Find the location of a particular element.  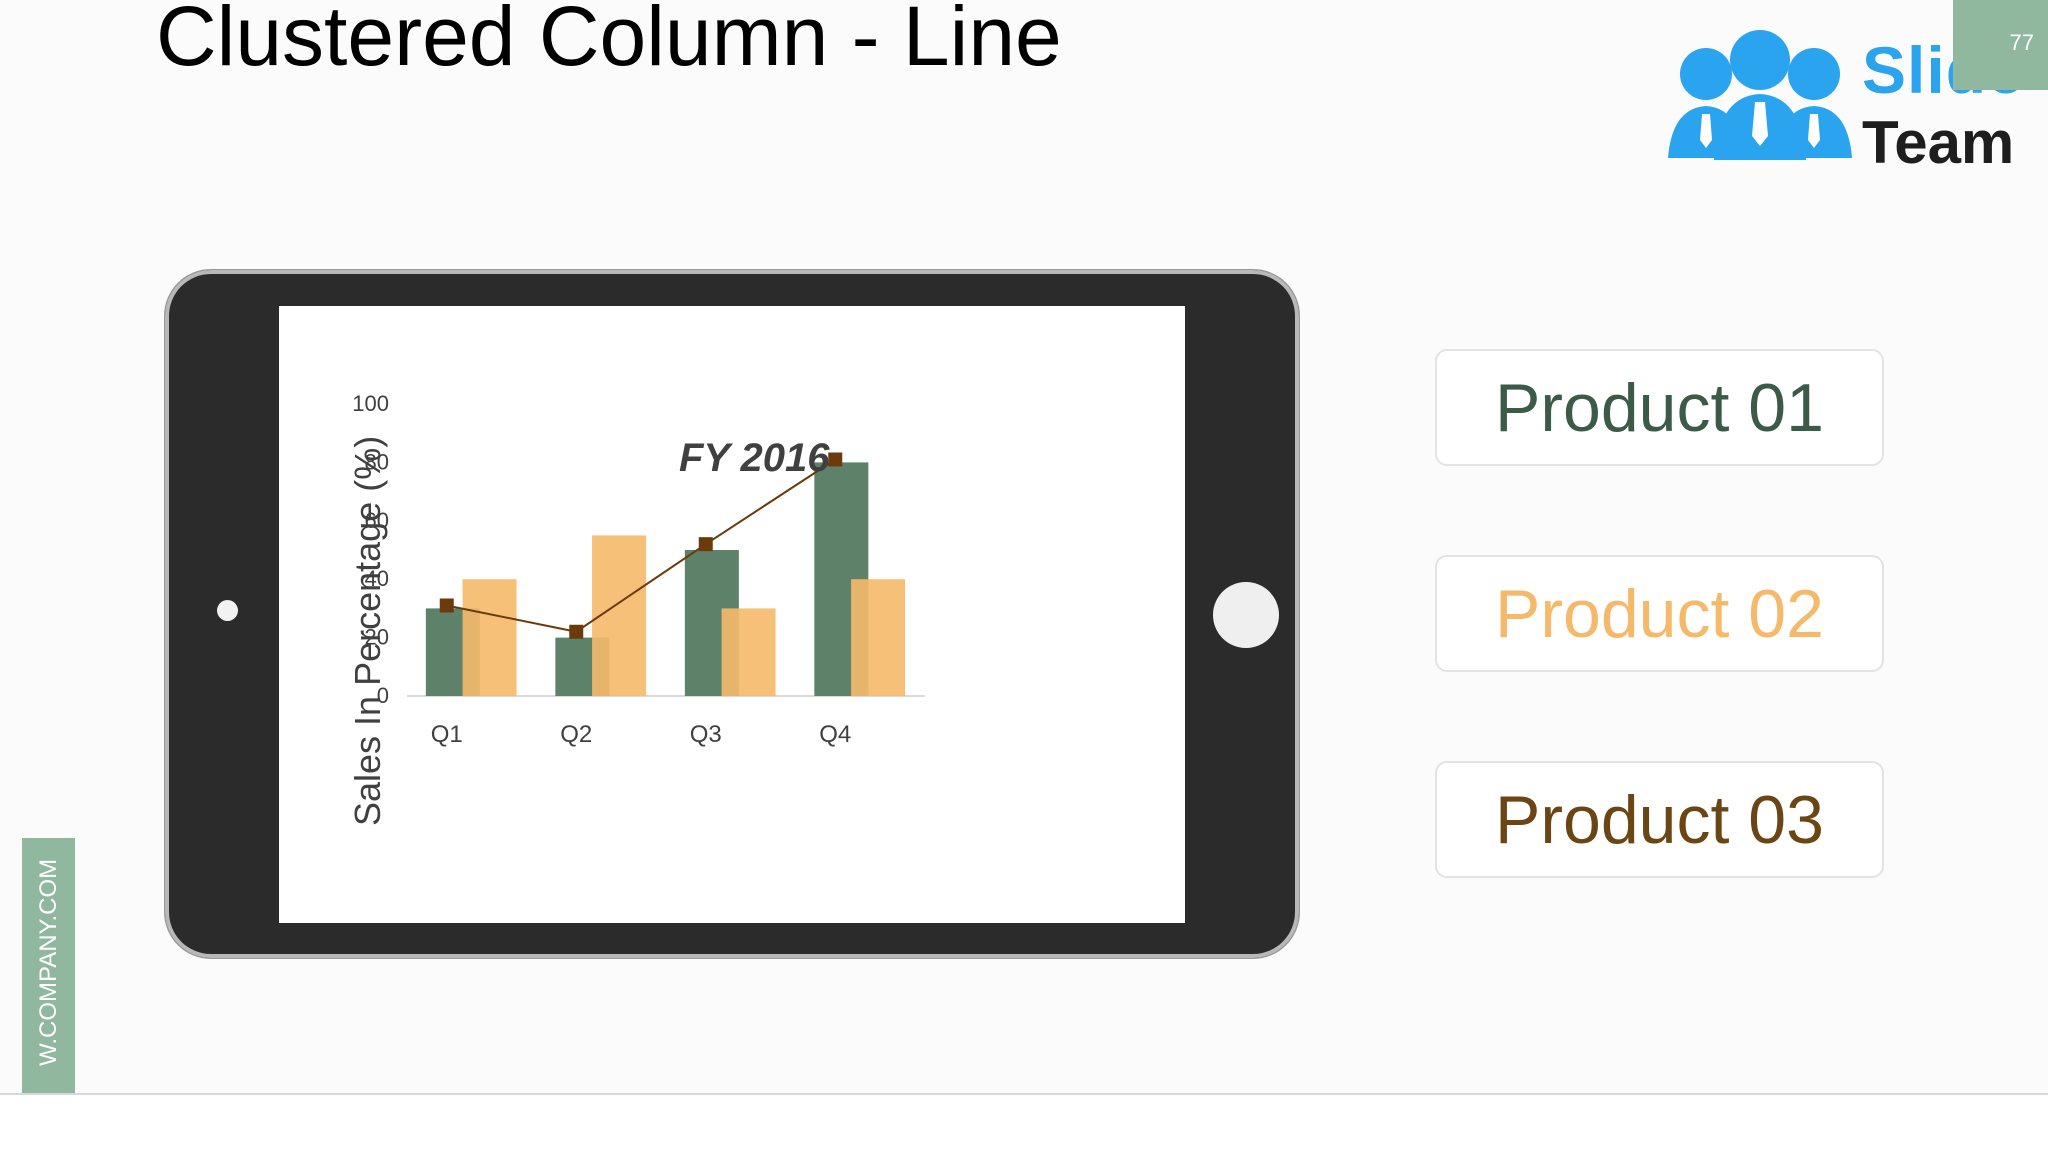

people-group-icon is located at coordinates (1760, 95).